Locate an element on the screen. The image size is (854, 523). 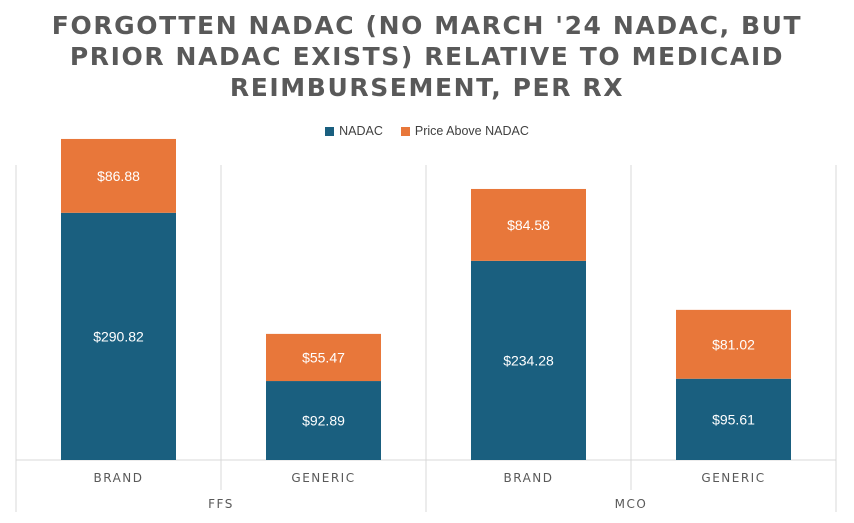
data-label-nadac: $92.89 is located at coordinates (323, 421).